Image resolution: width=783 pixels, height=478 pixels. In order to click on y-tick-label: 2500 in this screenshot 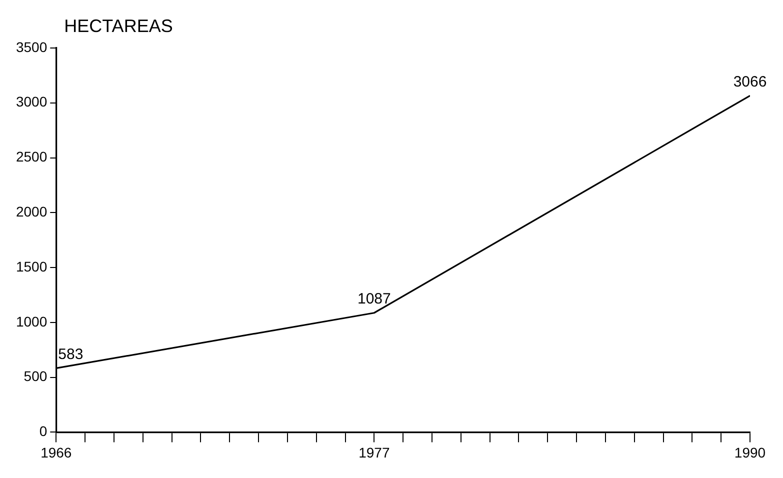, I will do `click(32, 156)`.